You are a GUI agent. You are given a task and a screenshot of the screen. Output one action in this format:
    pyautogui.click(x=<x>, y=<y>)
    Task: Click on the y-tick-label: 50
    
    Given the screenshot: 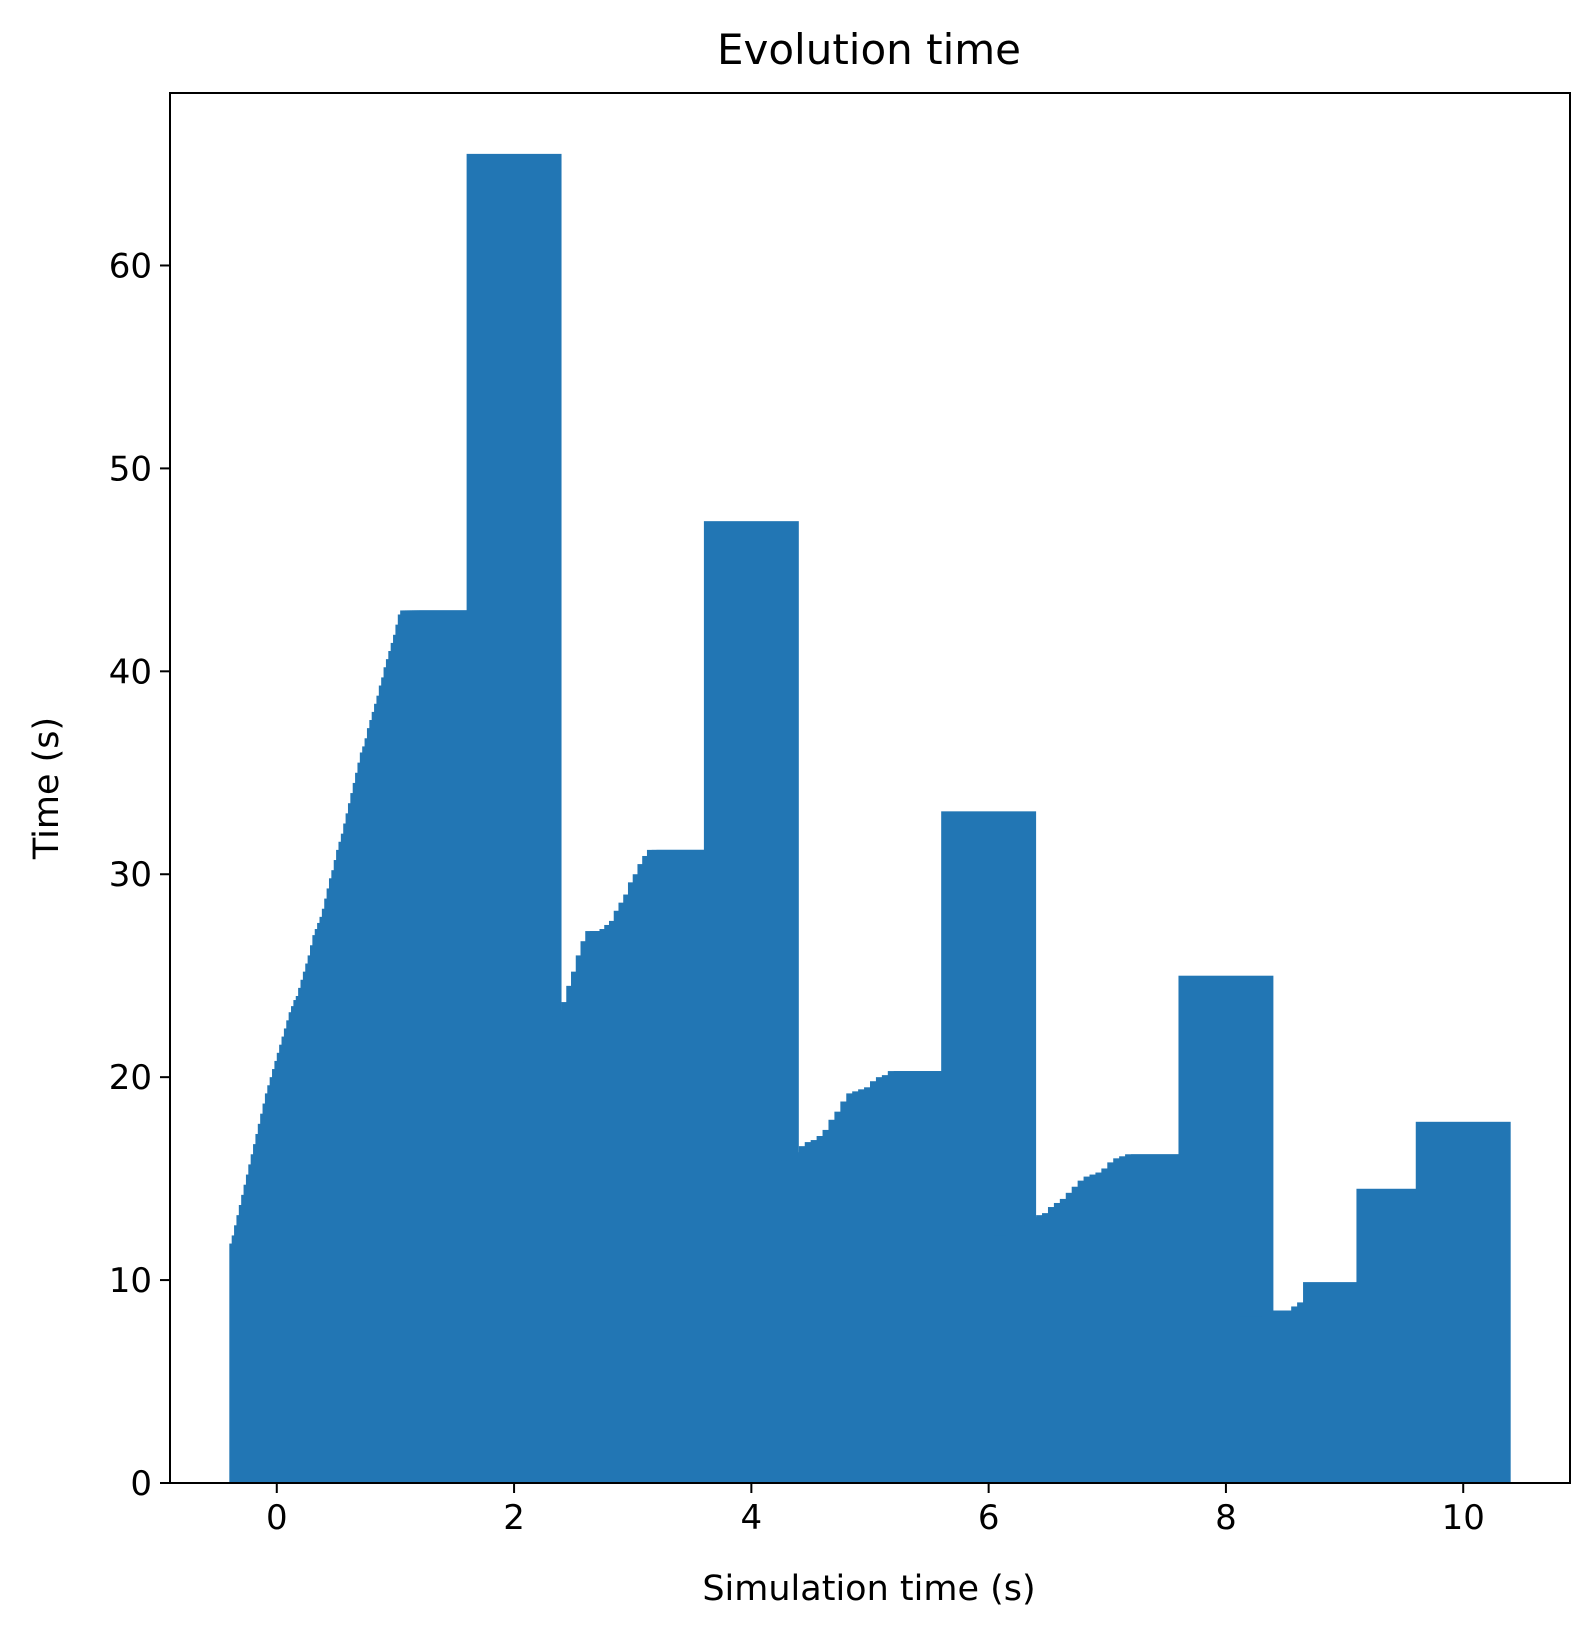 What is the action you would take?
    pyautogui.click(x=130, y=469)
    